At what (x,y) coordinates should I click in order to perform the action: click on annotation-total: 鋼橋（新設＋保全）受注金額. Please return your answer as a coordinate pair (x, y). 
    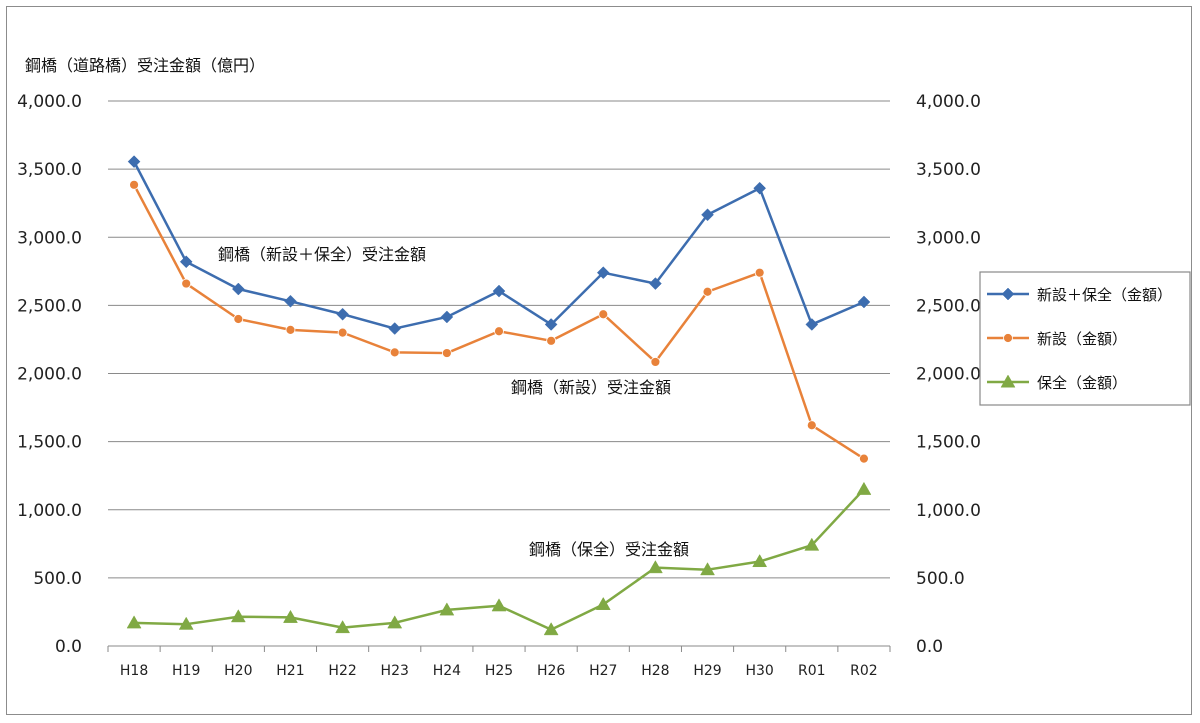
    Looking at the image, I should click on (322, 254).